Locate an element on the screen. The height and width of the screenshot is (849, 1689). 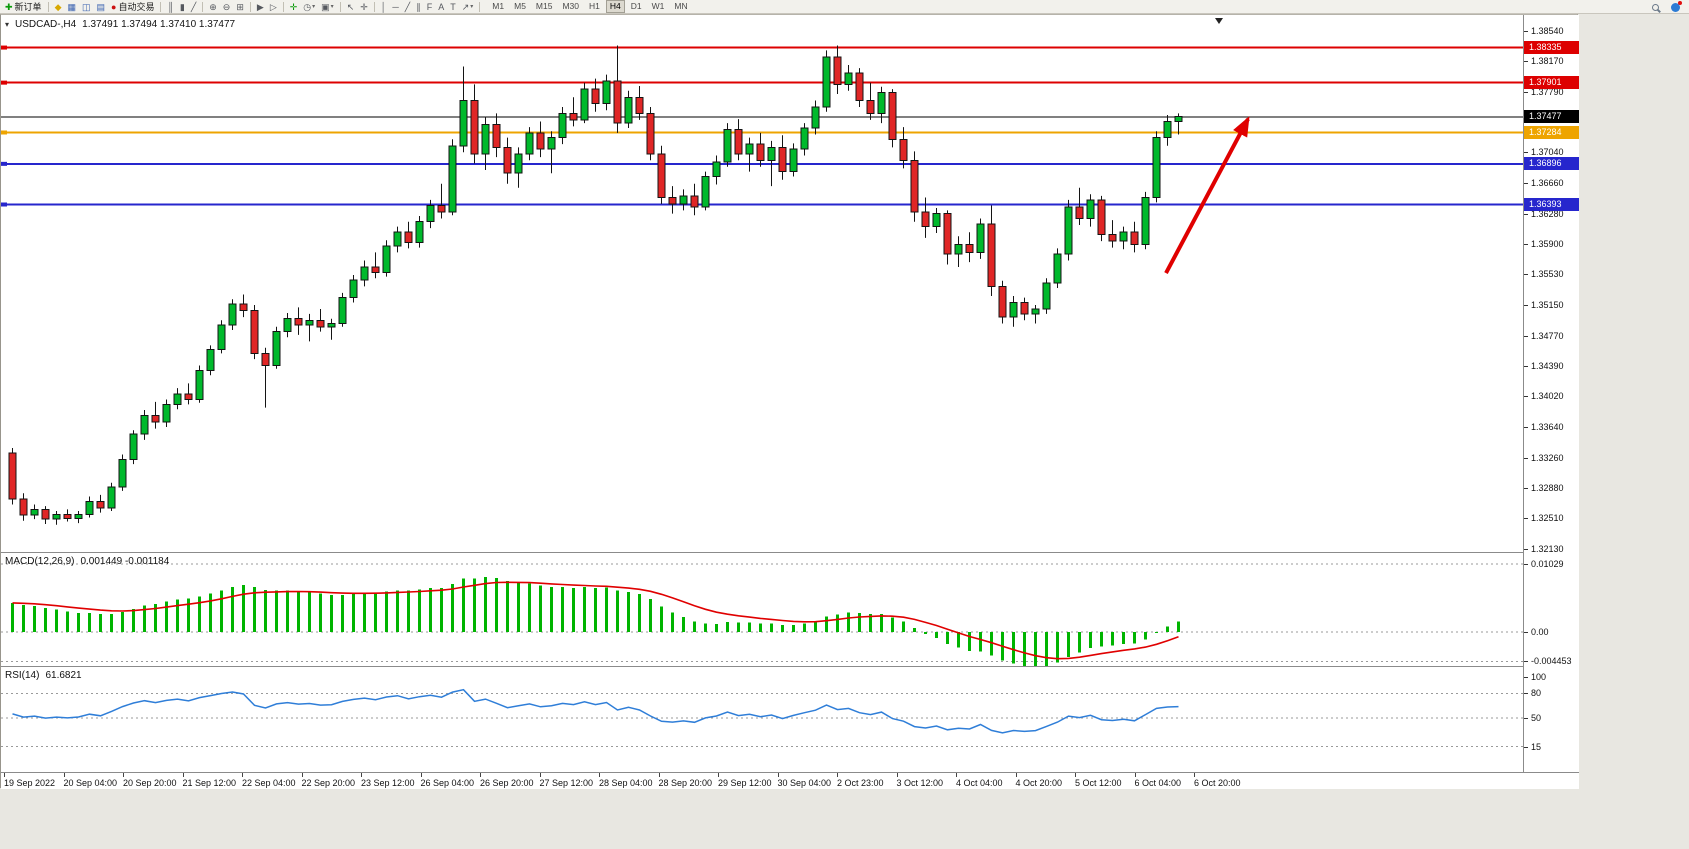
text-button: A is located at coordinates (441, 7).